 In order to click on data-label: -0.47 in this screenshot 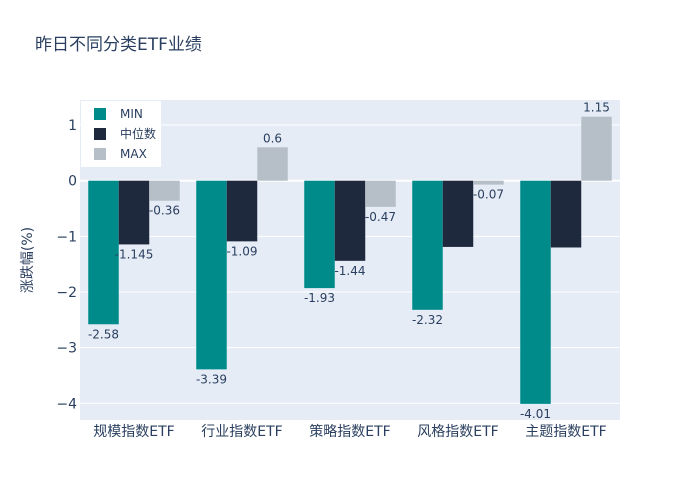, I will do `click(380, 217)`.